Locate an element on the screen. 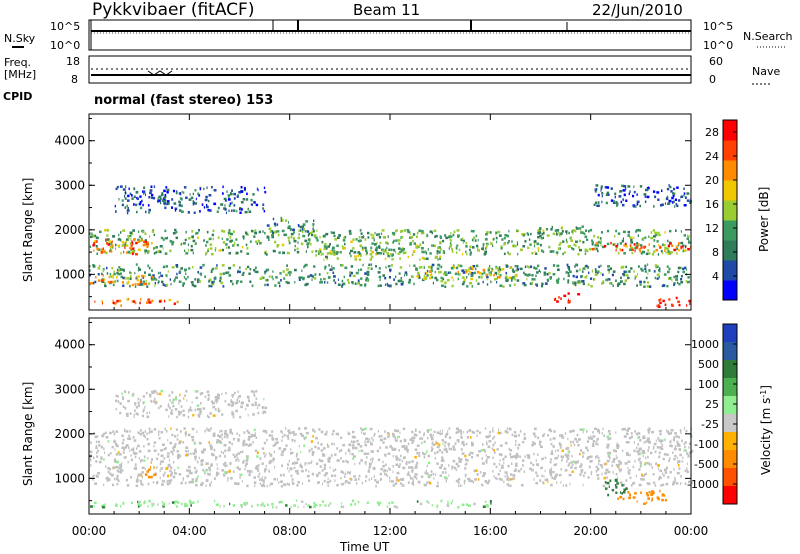 This screenshot has width=800, height=554. noise-left-tick-top: 10^5 is located at coordinates (65, 26).